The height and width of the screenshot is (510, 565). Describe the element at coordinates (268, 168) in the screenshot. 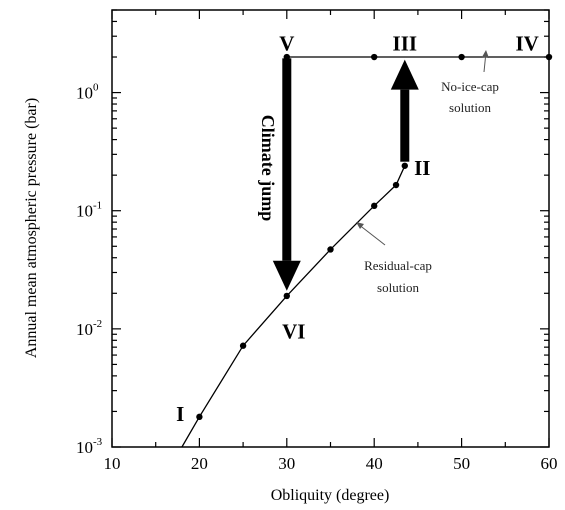

I see `climate-jump-label: Climate jump` at that location.